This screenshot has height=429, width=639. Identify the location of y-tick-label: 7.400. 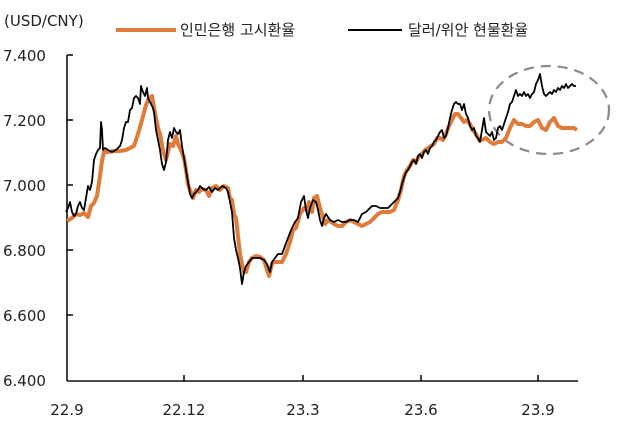
(24, 56).